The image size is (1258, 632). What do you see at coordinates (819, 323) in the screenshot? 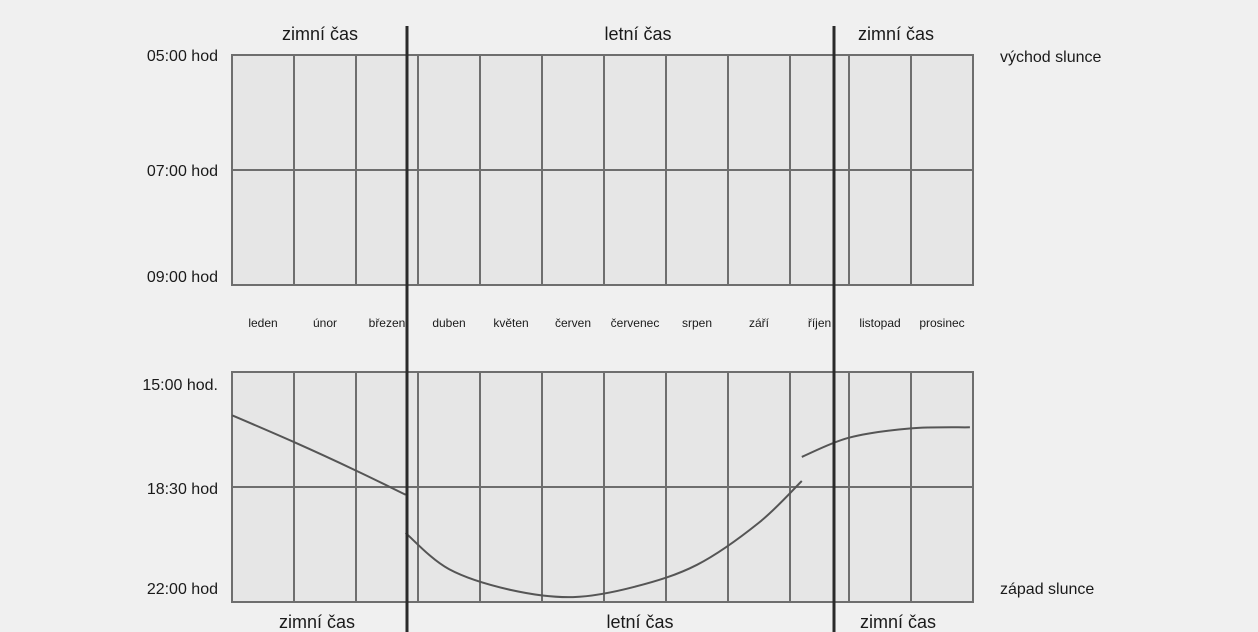
I see `month-label: říjen` at bounding box center [819, 323].